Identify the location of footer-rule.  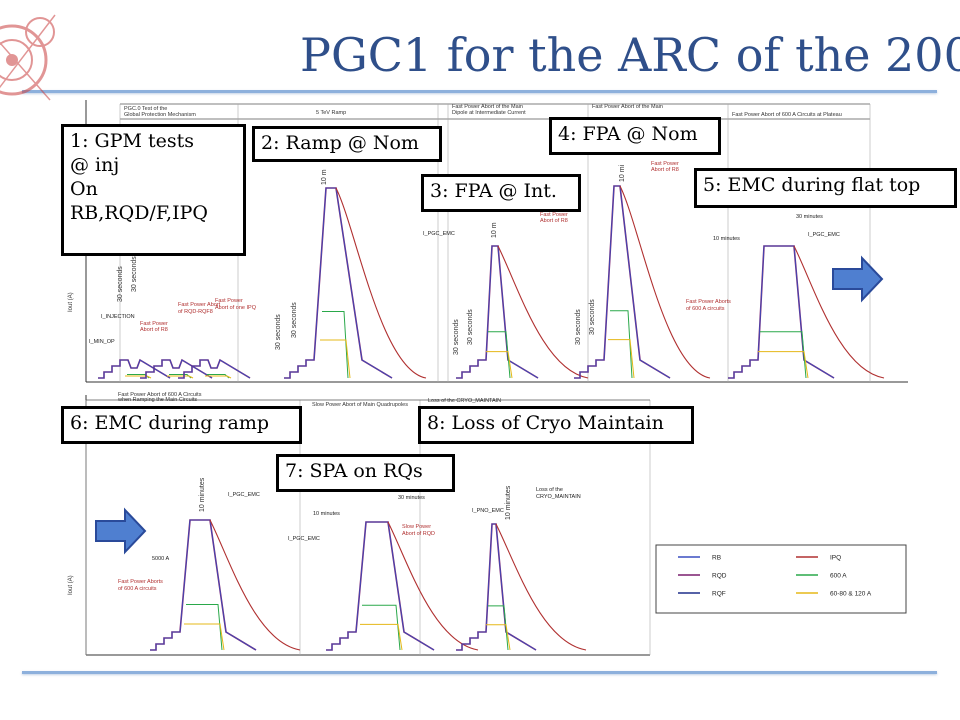
(479, 672).